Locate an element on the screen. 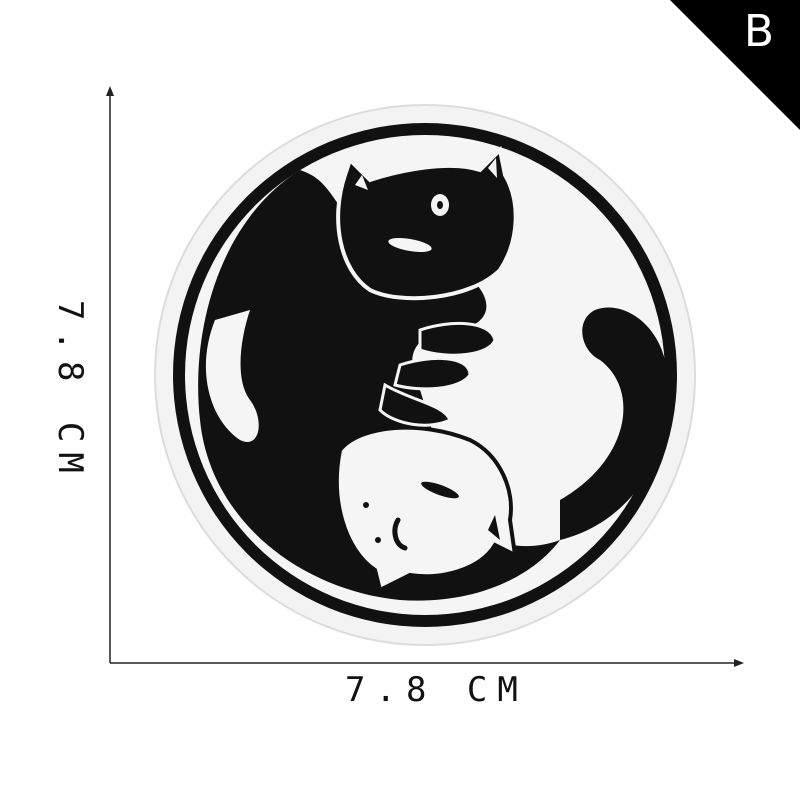 This screenshot has width=800, height=800. badge-triangle-icon is located at coordinates (735, 65).